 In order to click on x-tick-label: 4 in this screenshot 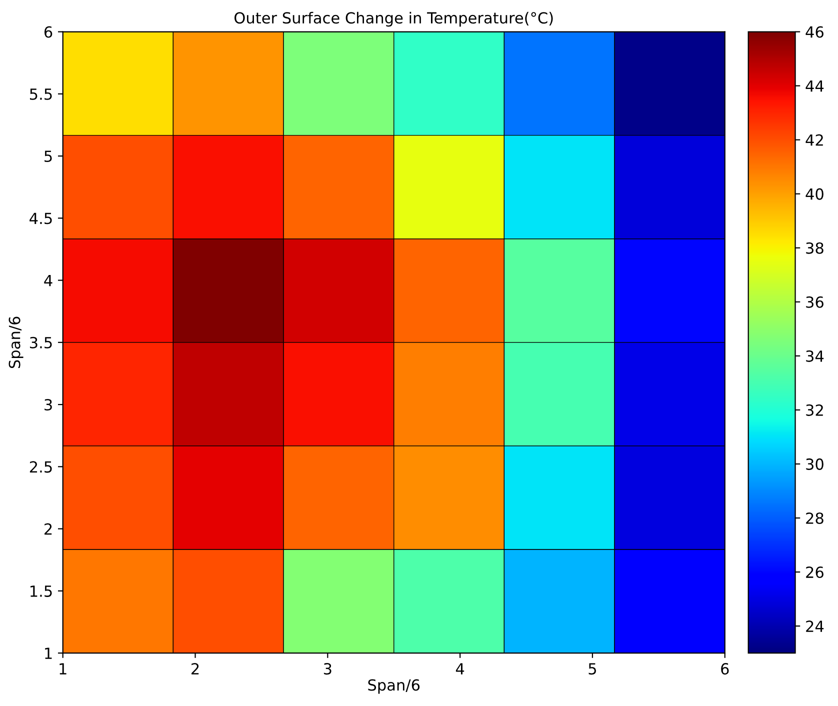, I will do `click(460, 668)`.